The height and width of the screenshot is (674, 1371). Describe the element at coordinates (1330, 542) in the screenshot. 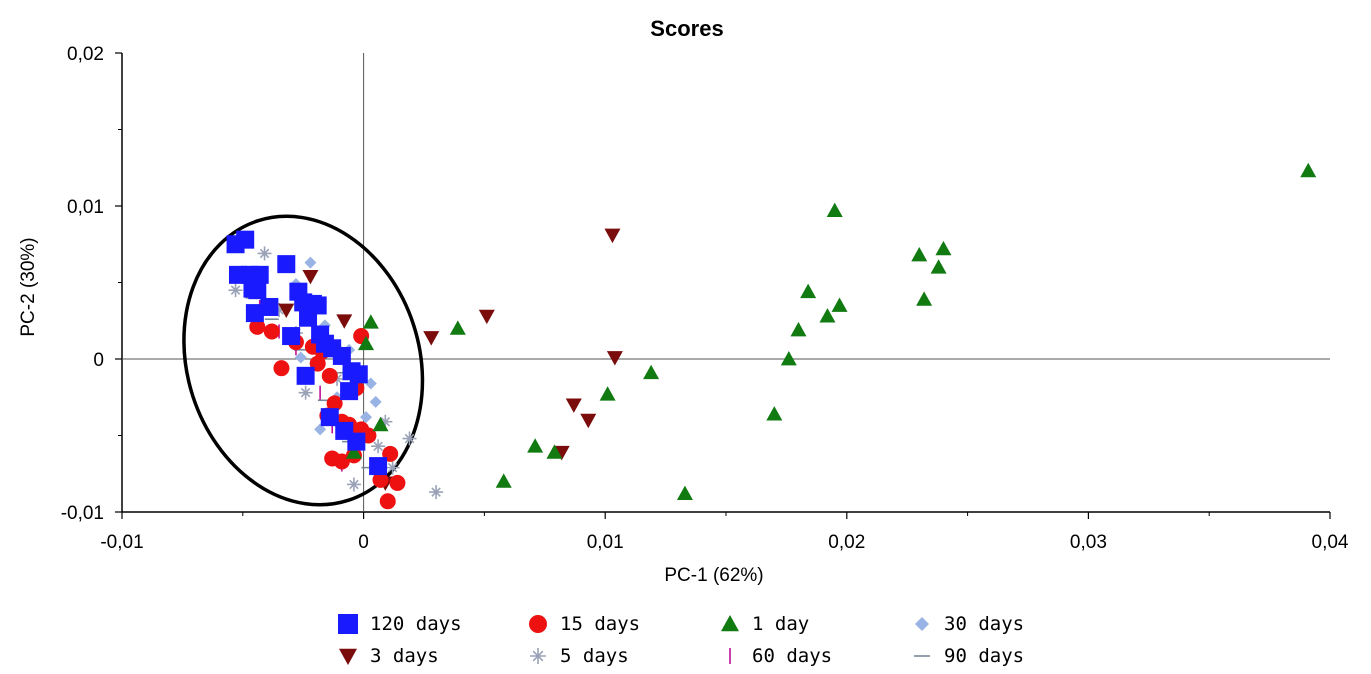

I see `x-tick-label: 0,04` at that location.